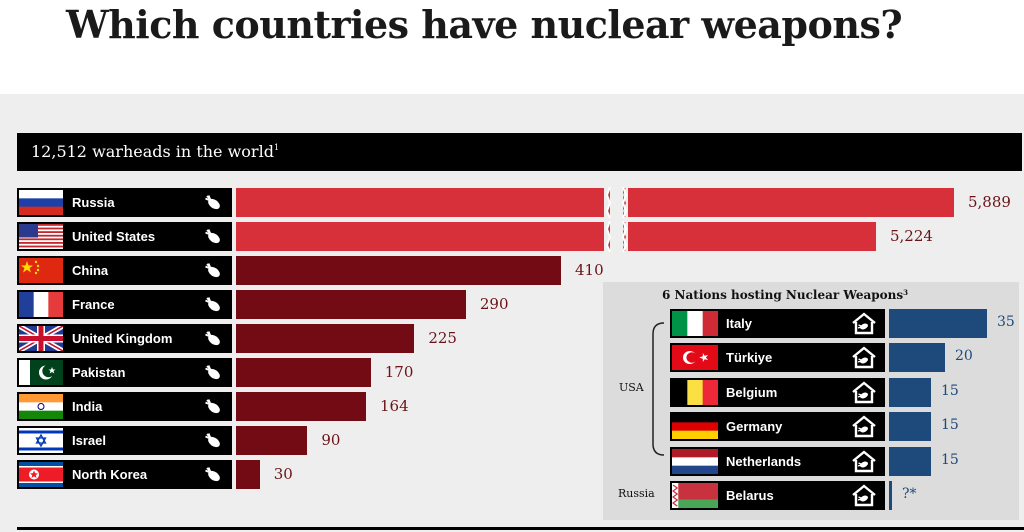  Describe the element at coordinates (519, 152) in the screenshot. I see `world-total-header: 12,512 warheads in the world1` at that location.